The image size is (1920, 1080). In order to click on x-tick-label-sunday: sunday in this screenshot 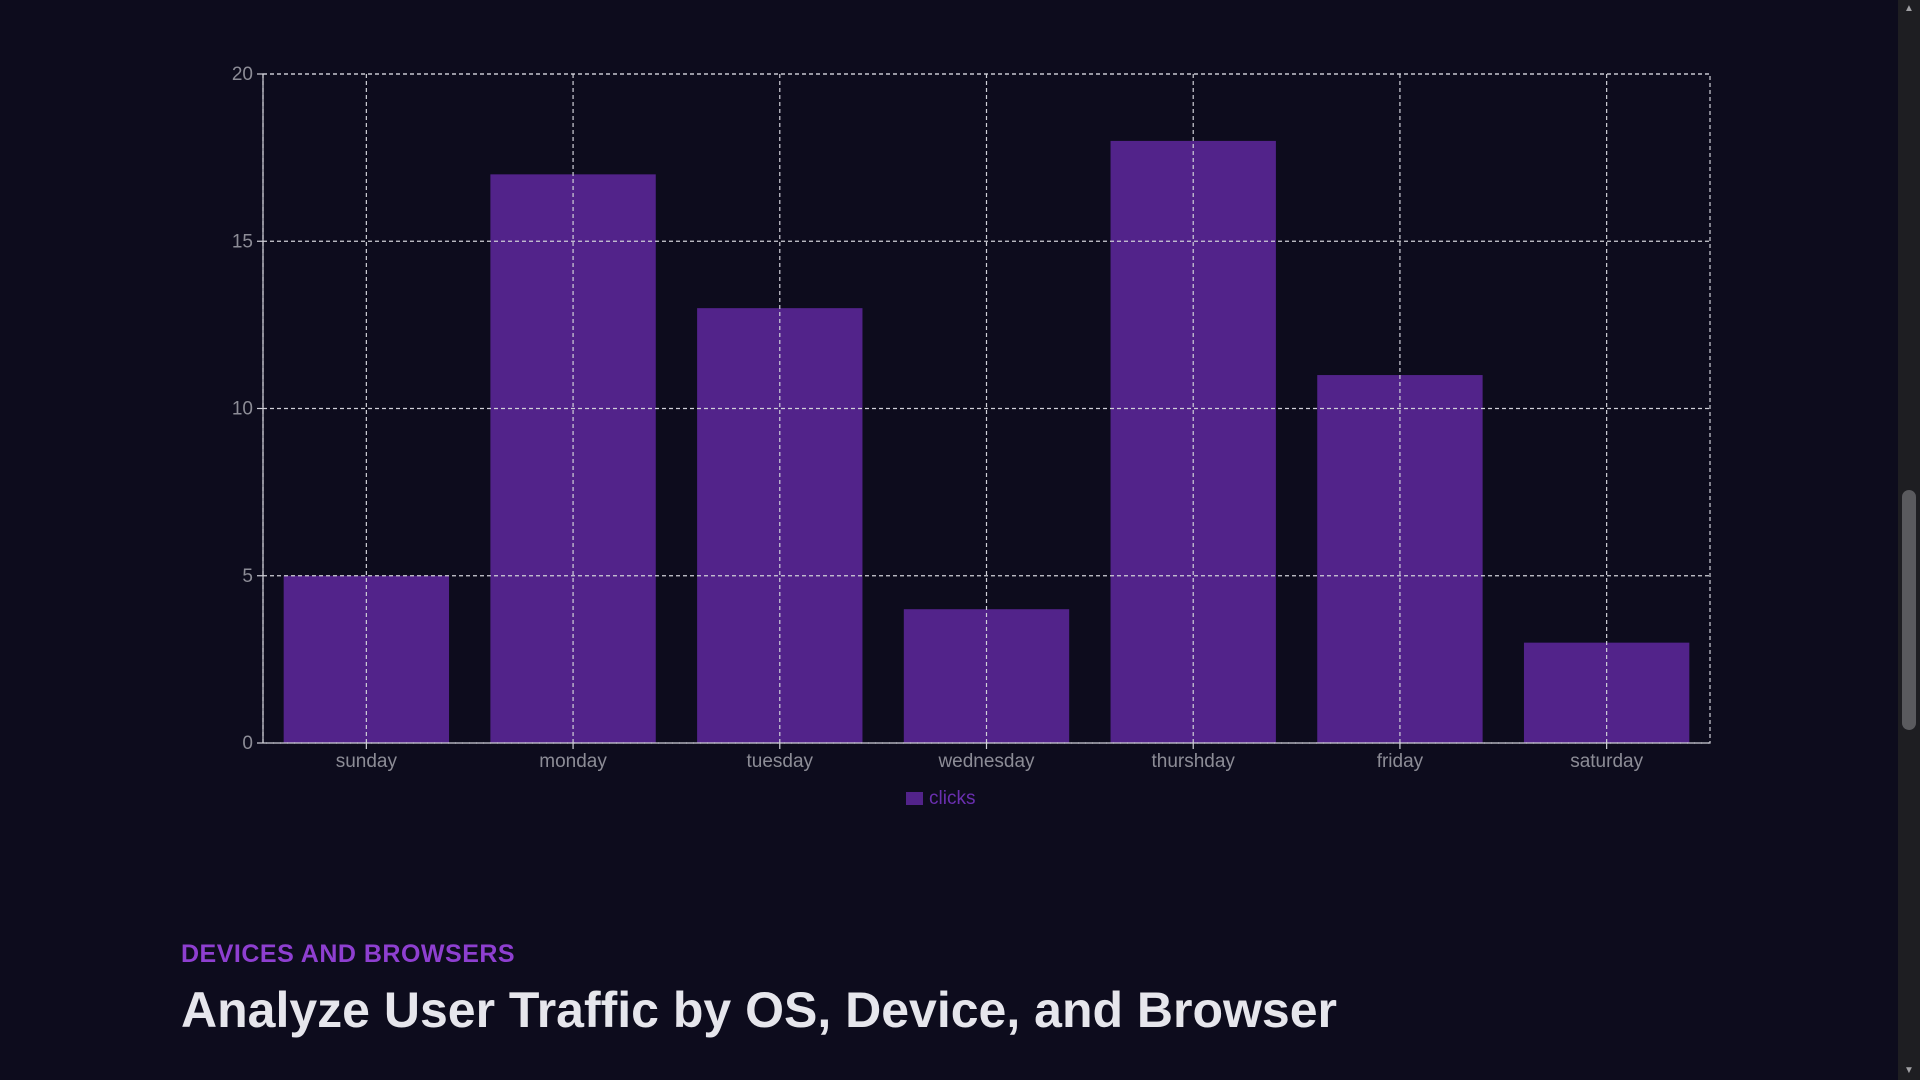, I will do `click(367, 761)`.